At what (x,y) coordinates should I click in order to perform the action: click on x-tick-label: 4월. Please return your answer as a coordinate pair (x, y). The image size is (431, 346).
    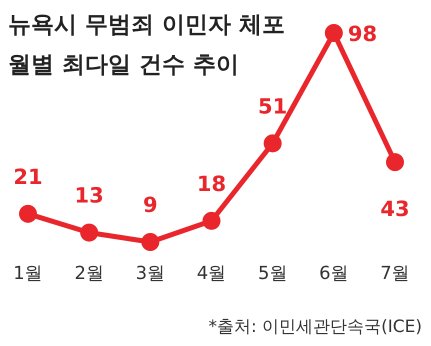
    Looking at the image, I should click on (211, 273).